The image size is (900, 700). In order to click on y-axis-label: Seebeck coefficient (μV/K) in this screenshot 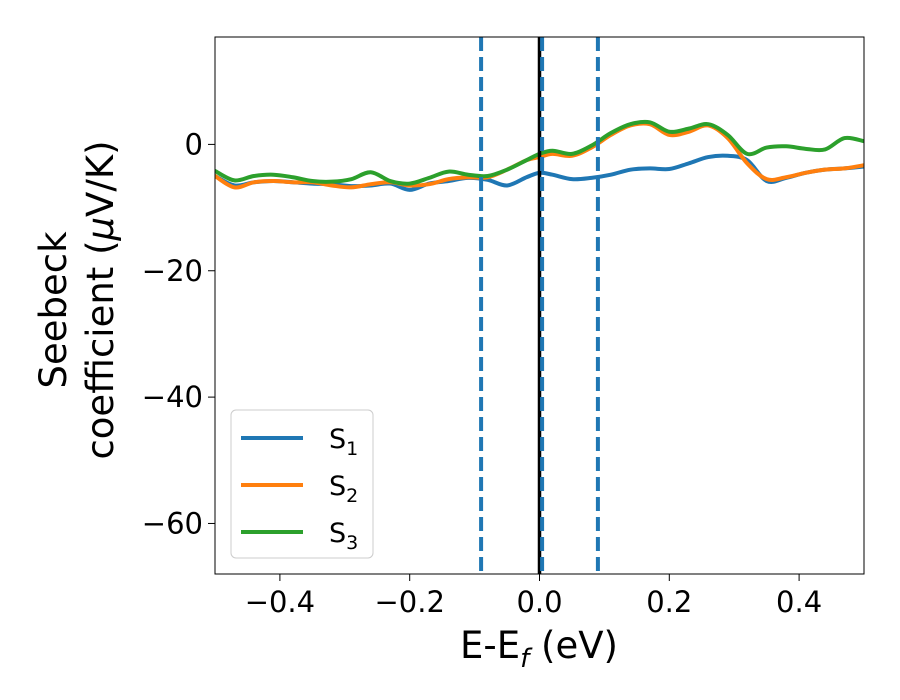, I will do `click(77, 299)`.